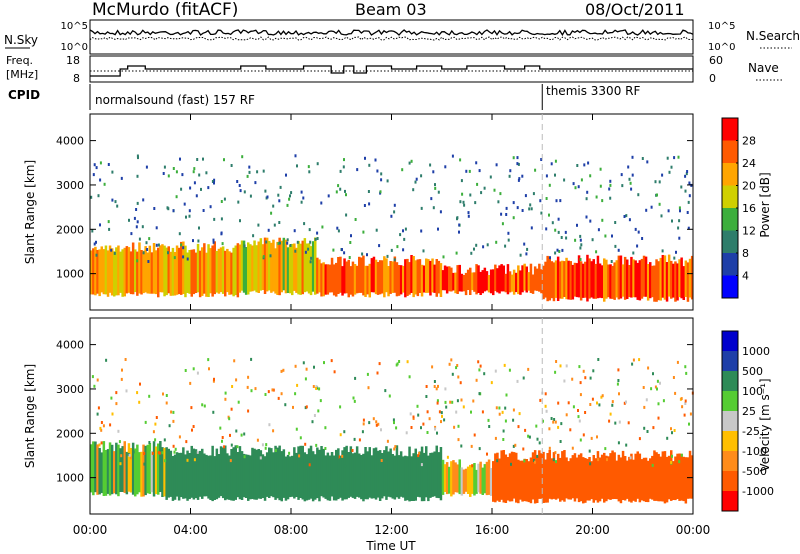 This screenshot has width=800, height=554. What do you see at coordinates (752, 391) in the screenshot?
I see `colorbar-tick-label: 100` at bounding box center [752, 391].